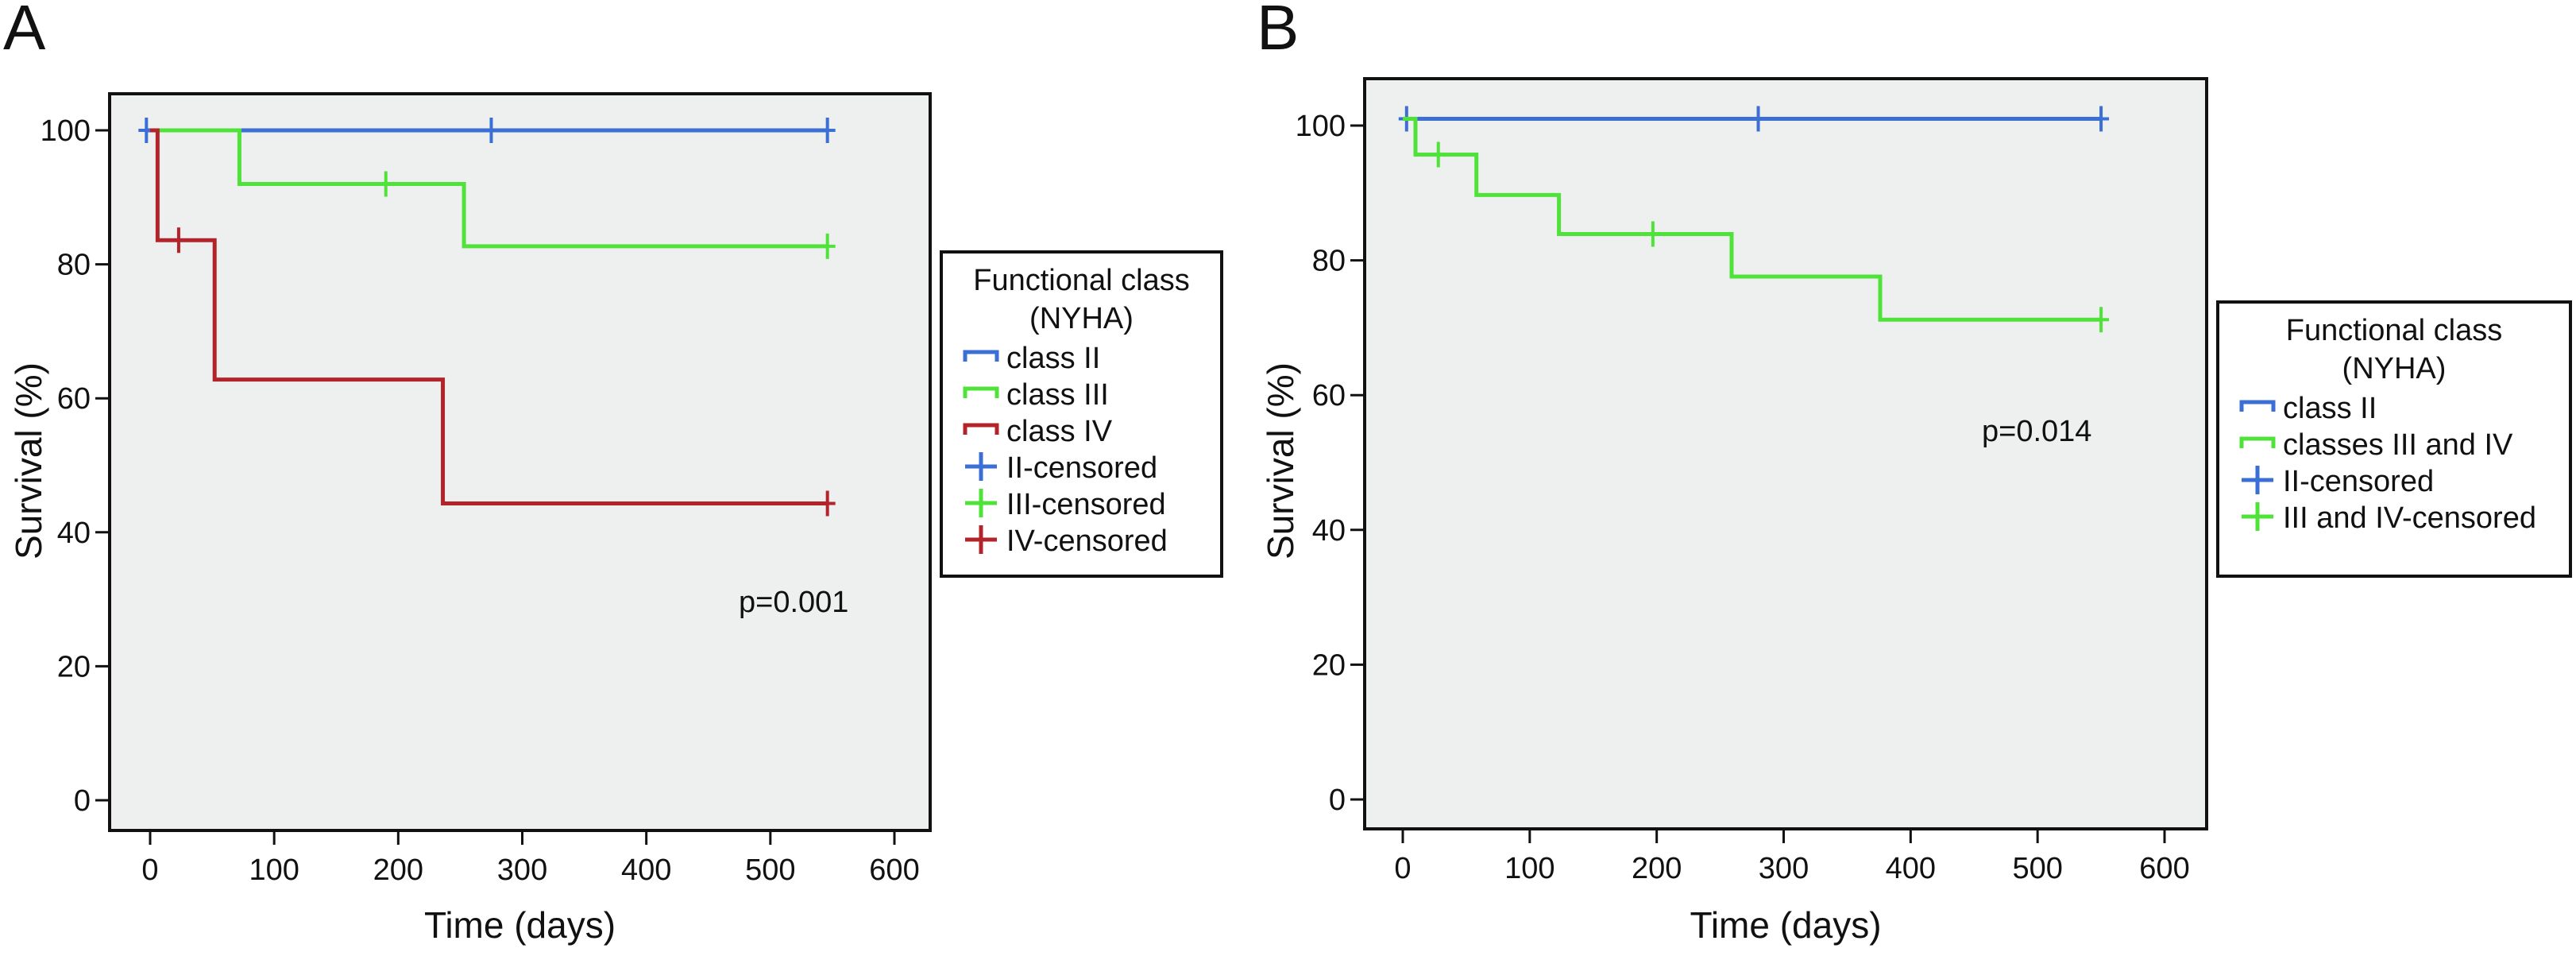 This screenshot has height=960, width=2576. Describe the element at coordinates (2409, 518) in the screenshot. I see `legend-entry-label: III and IV-censored` at that location.